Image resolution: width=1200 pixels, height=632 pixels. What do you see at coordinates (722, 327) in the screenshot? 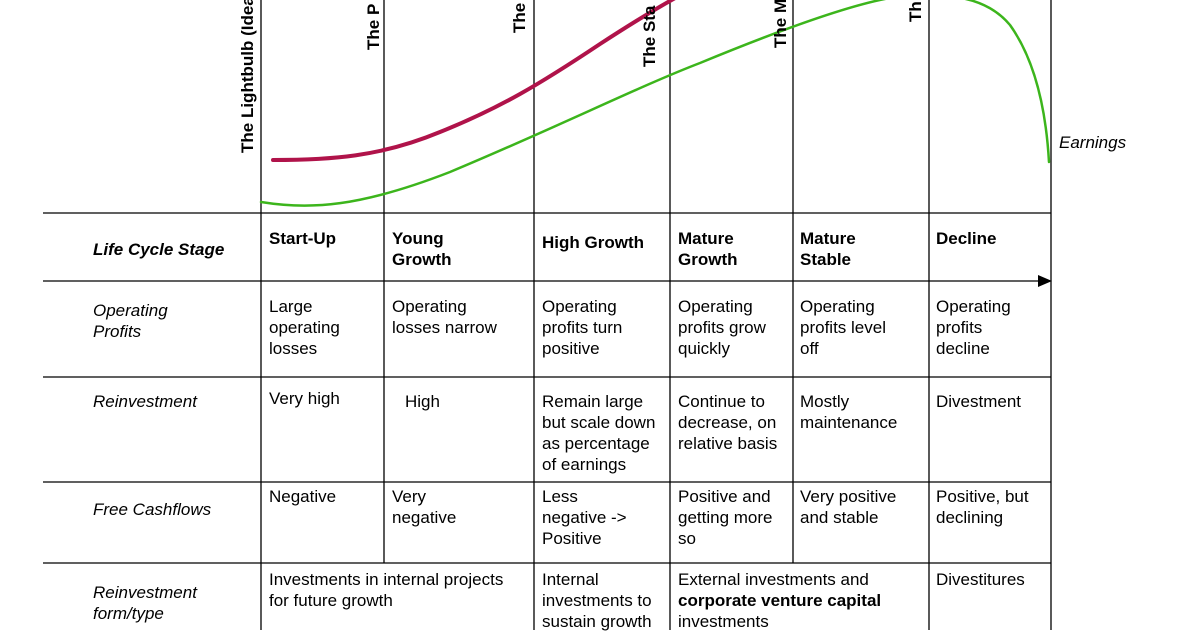
I see `operating-mature-growth: Operating profits grow quickly` at bounding box center [722, 327].